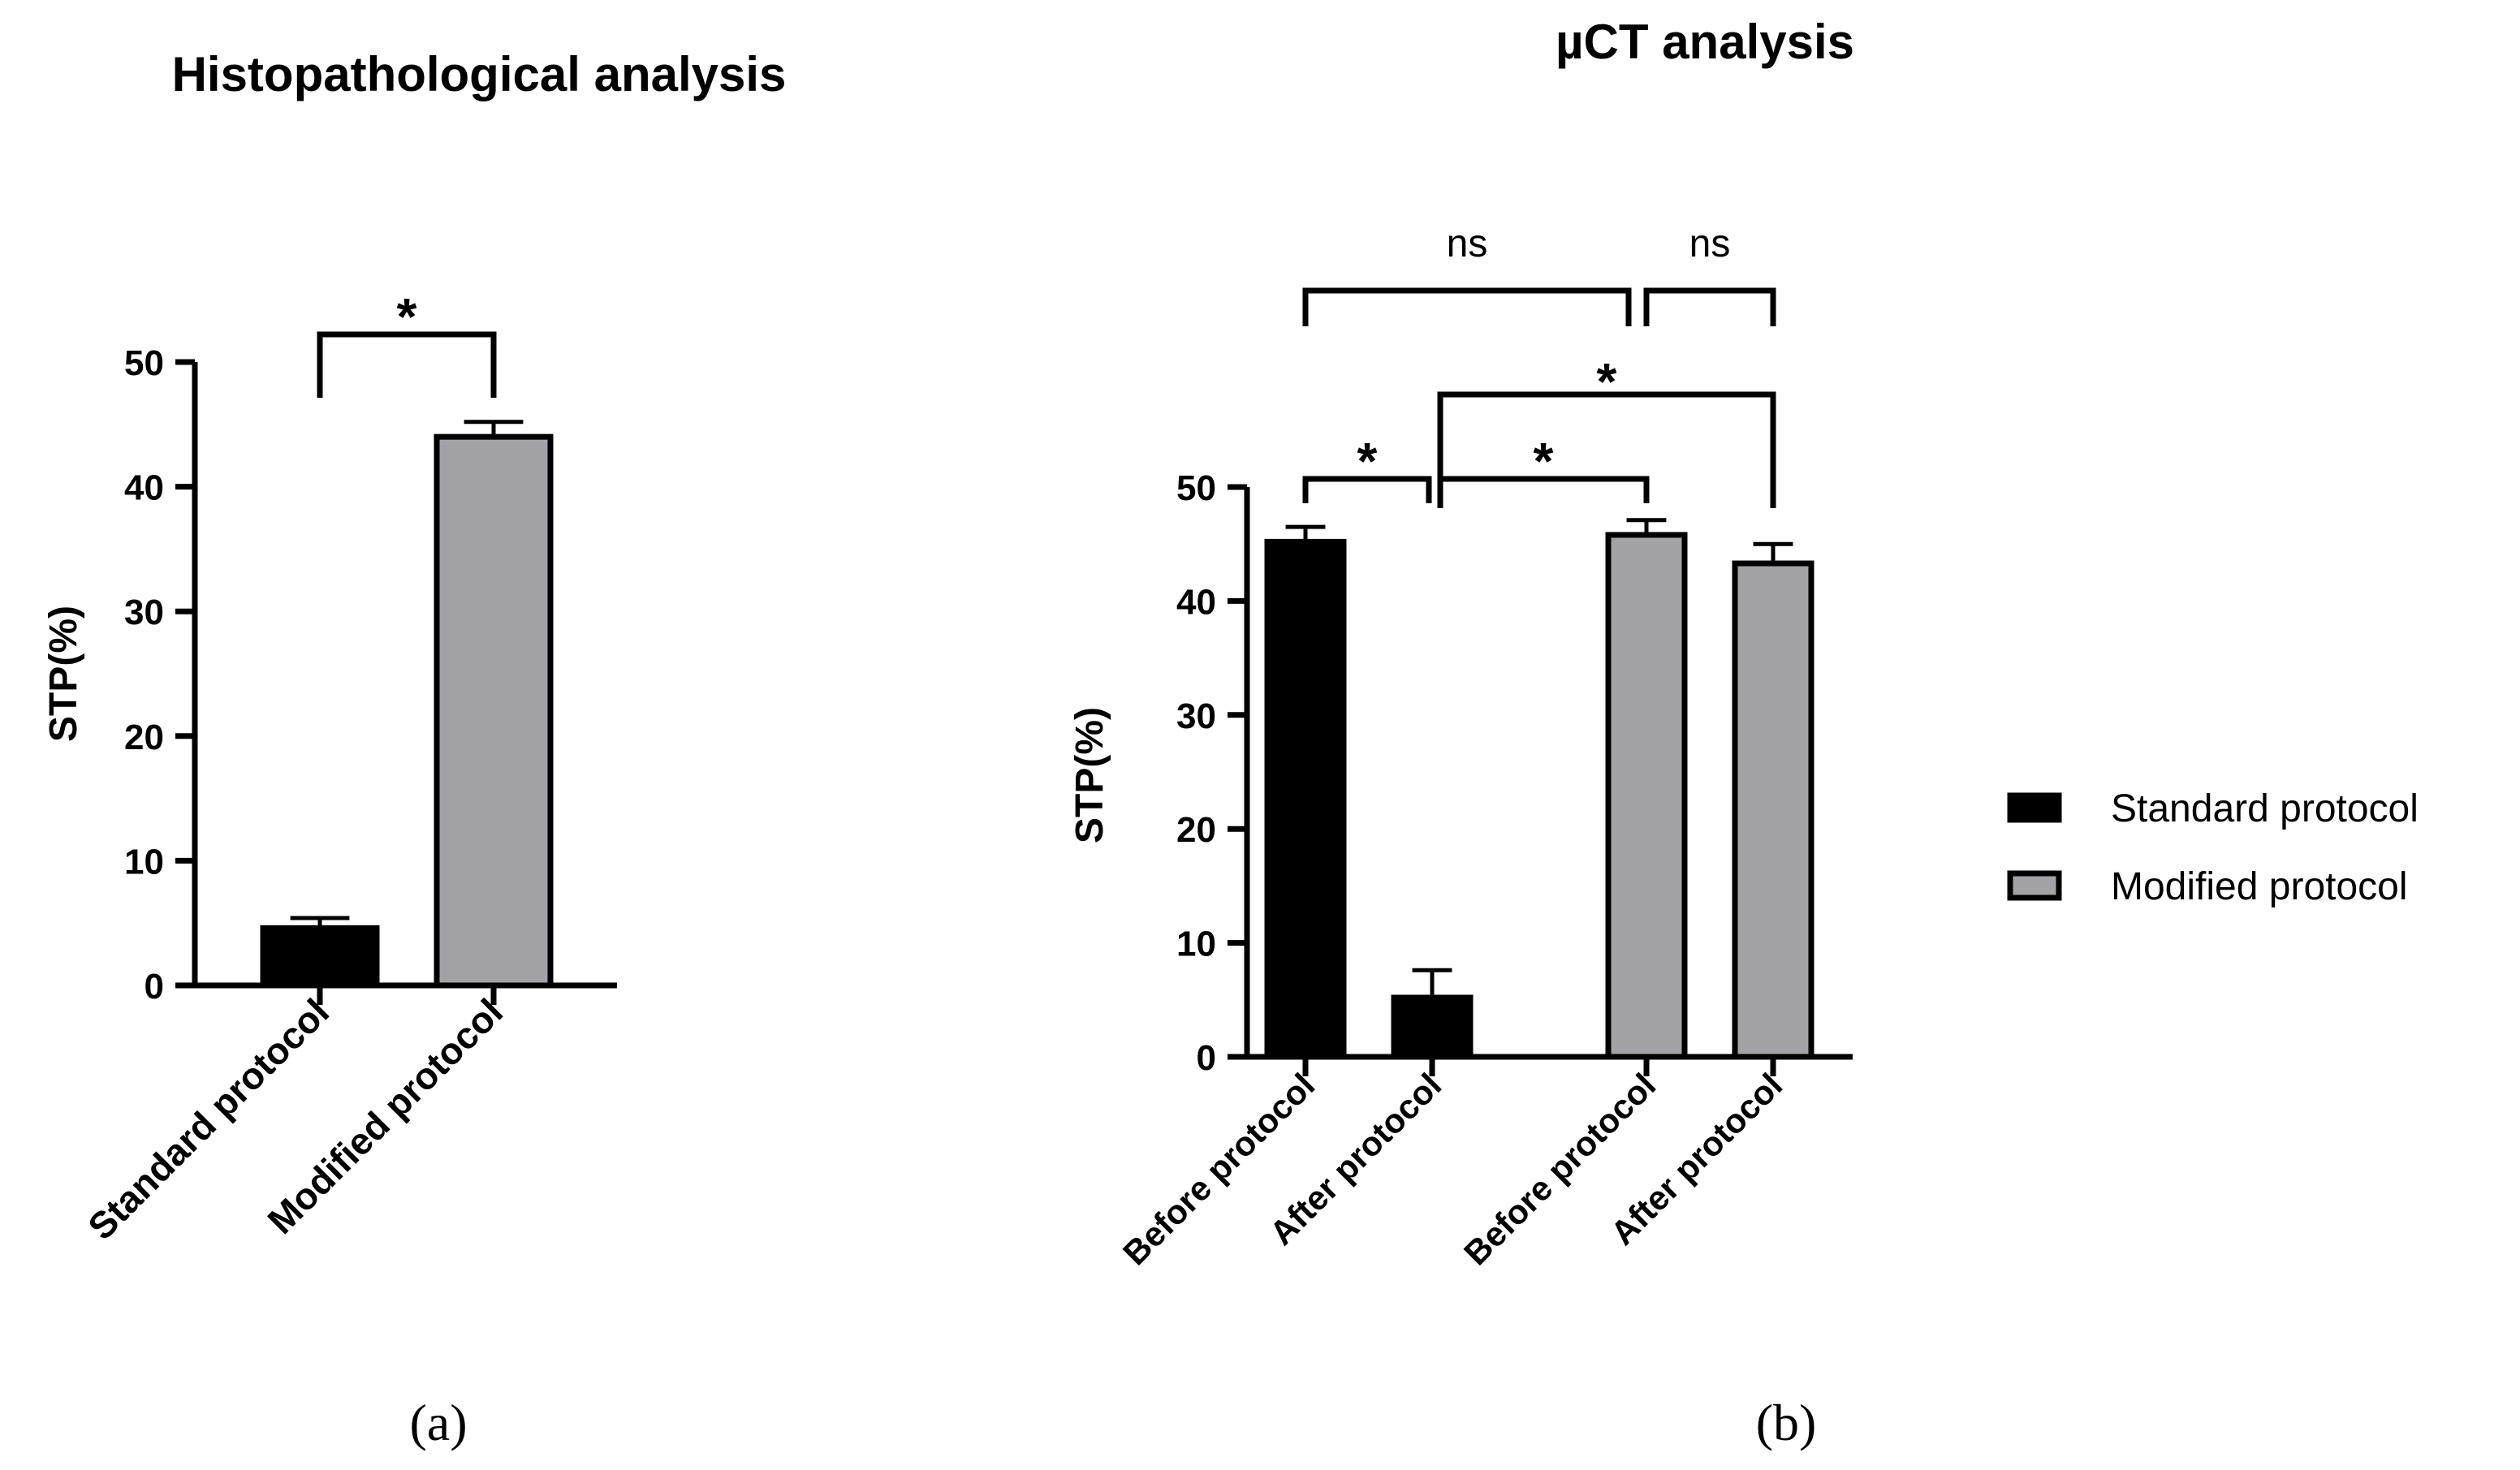  What do you see at coordinates (407, 704) in the screenshot?
I see `chart-a-bars` at bounding box center [407, 704].